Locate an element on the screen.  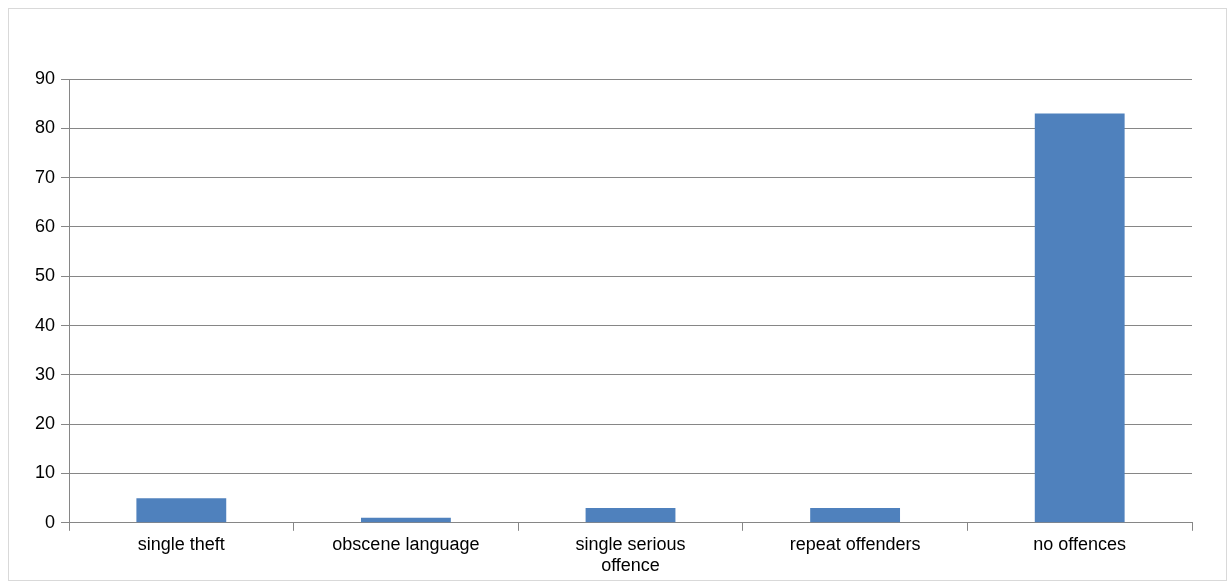
y-tick-label: 60 is located at coordinates (45, 225).